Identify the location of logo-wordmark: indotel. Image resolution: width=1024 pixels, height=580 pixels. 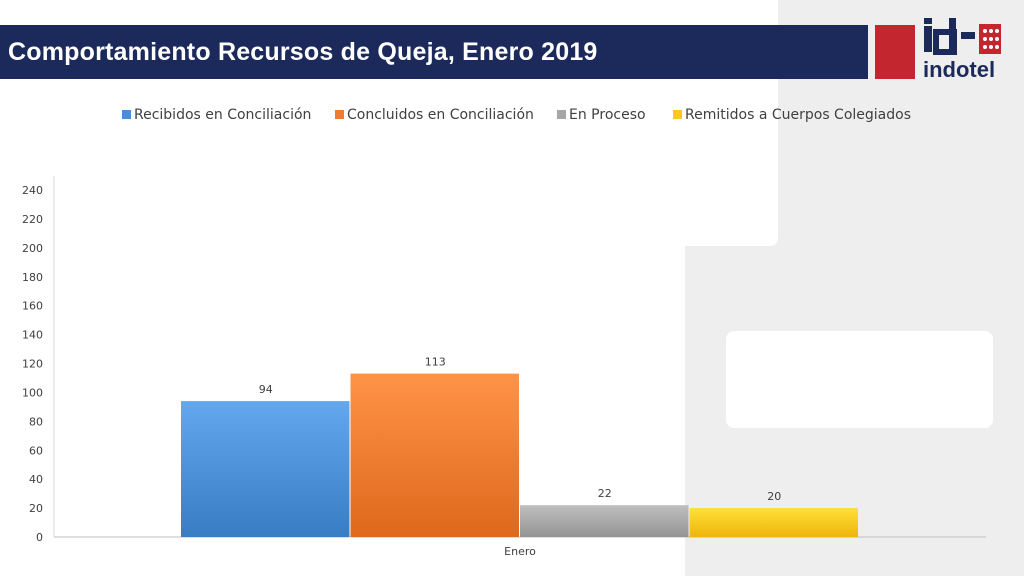
(959, 69).